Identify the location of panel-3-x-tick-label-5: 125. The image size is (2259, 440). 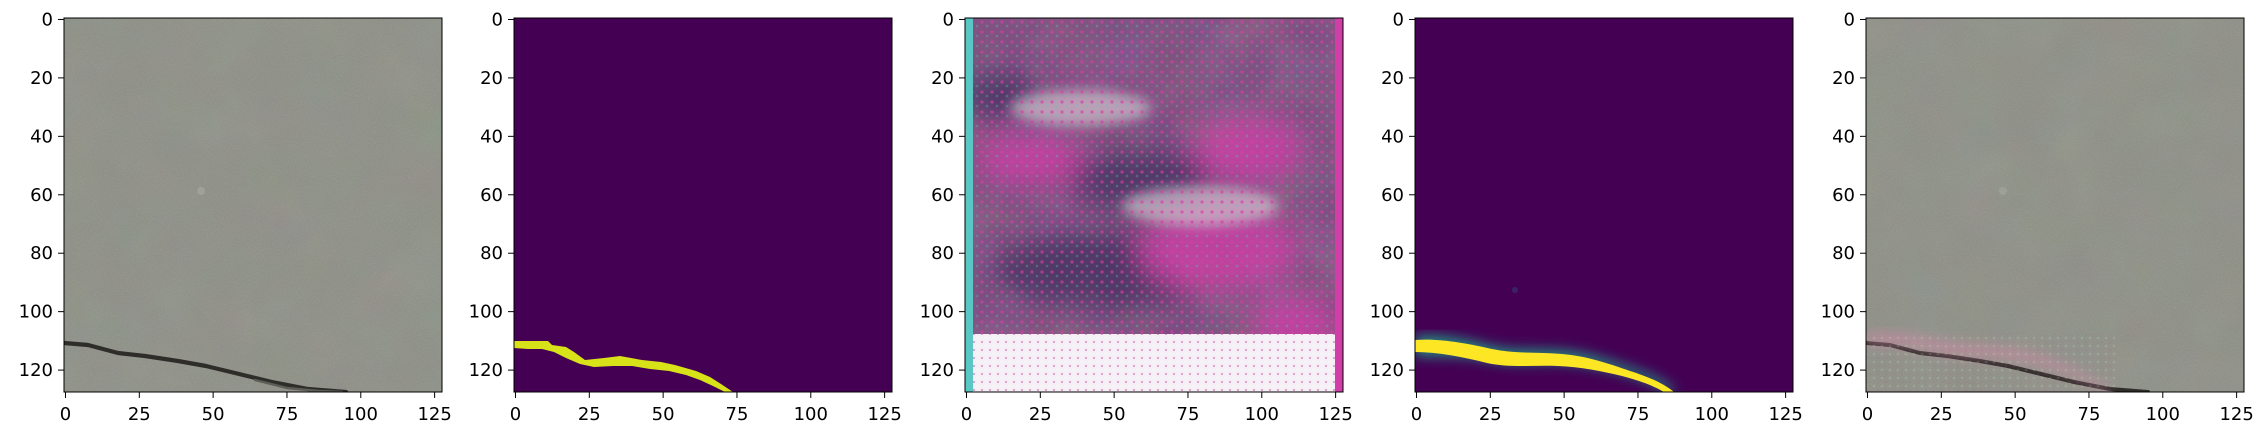
(1335, 414).